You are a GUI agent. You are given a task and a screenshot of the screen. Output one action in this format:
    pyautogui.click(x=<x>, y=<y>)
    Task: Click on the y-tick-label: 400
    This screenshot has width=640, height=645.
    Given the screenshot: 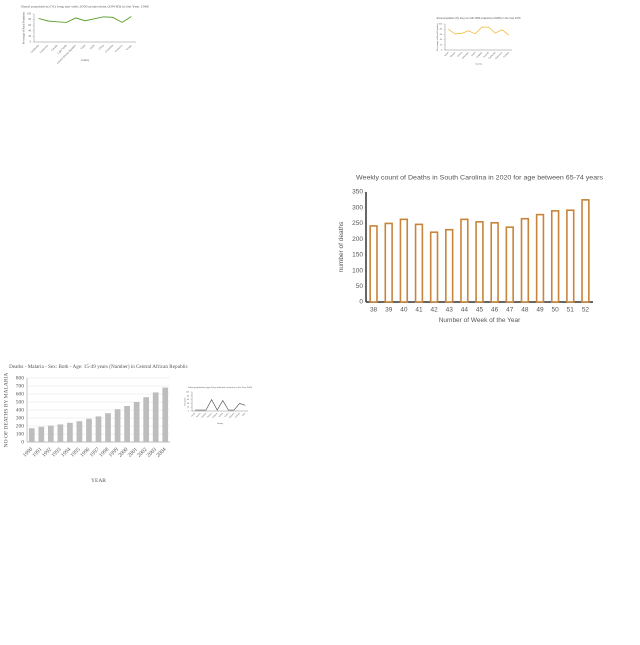 What is the action you would take?
    pyautogui.click(x=20, y=410)
    